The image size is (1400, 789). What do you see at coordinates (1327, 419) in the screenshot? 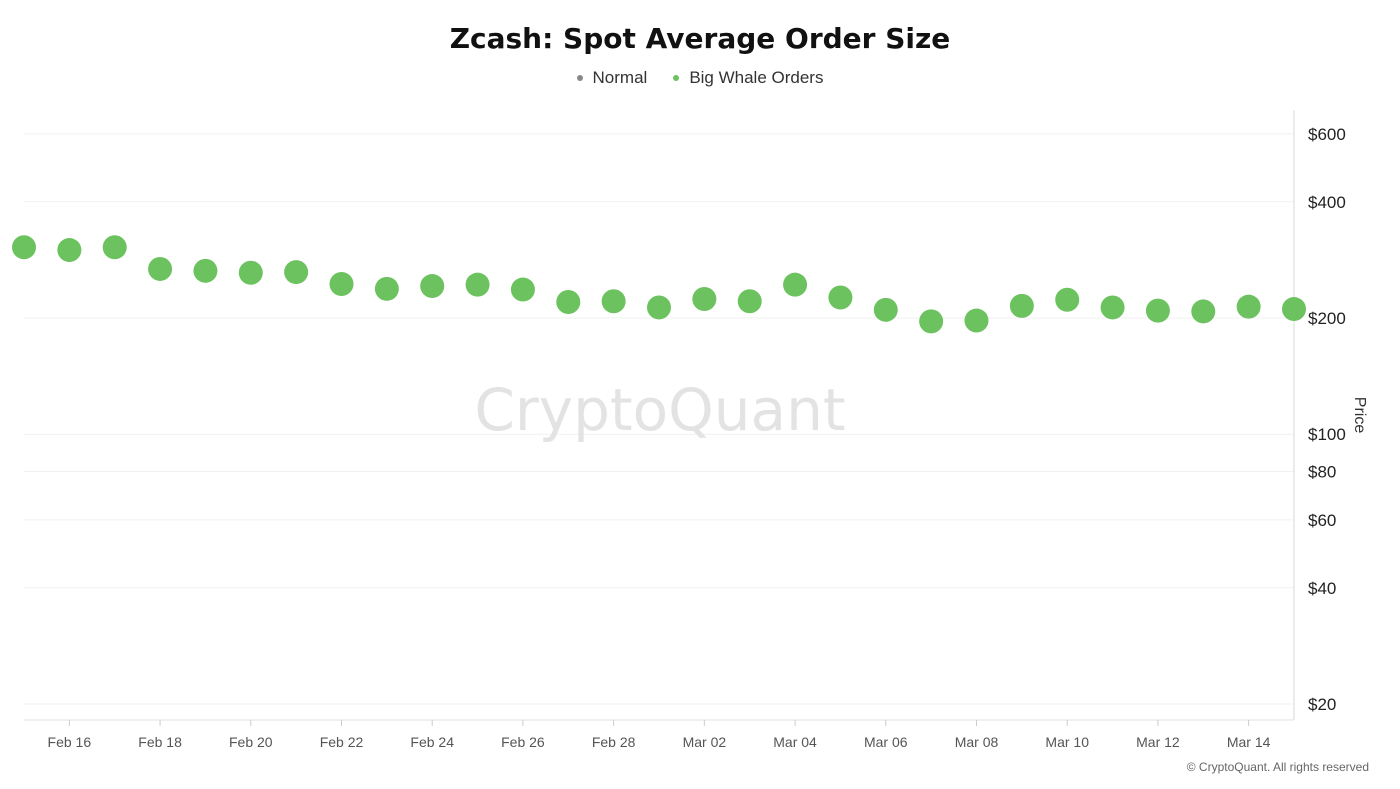
I see `y-axis-ticks: $600 $400 $200 $100 $80 $60 $40 $20` at bounding box center [1327, 419].